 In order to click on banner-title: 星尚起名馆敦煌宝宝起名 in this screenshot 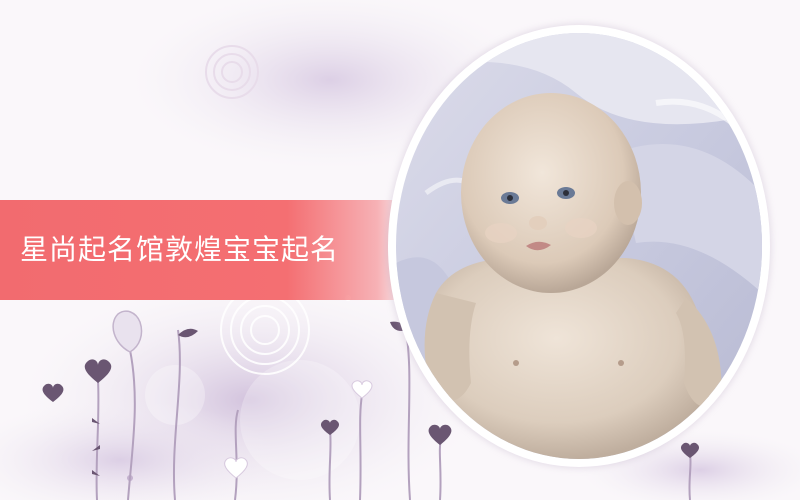, I will do `click(180, 249)`.